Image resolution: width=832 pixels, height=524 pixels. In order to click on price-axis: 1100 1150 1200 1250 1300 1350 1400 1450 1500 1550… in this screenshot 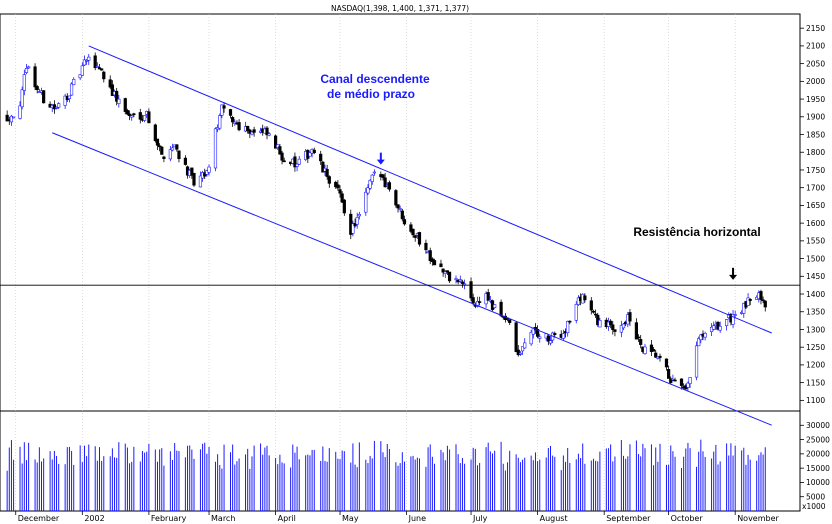, I will do `click(812, 214)`.